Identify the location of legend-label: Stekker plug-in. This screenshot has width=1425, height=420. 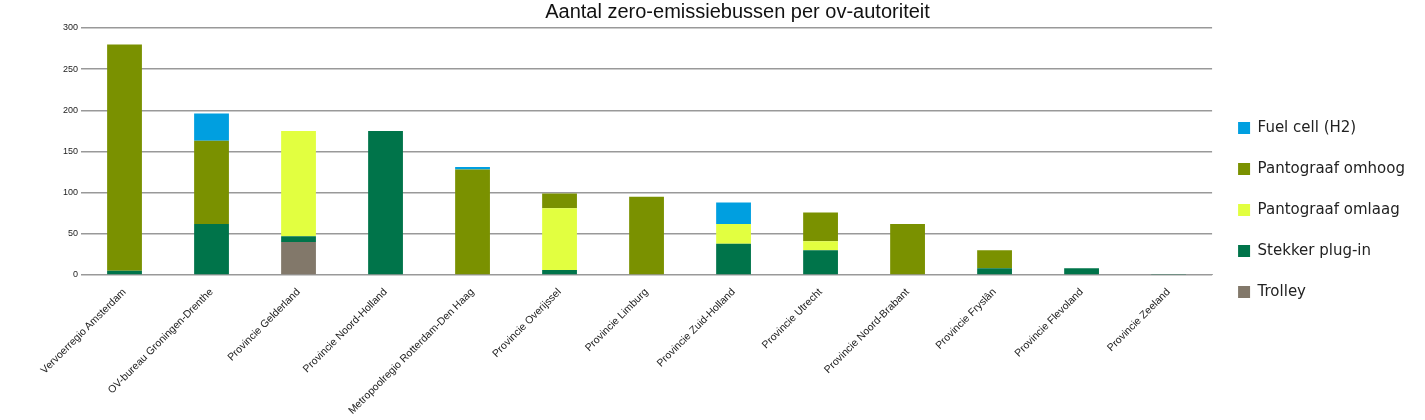
(1314, 249).